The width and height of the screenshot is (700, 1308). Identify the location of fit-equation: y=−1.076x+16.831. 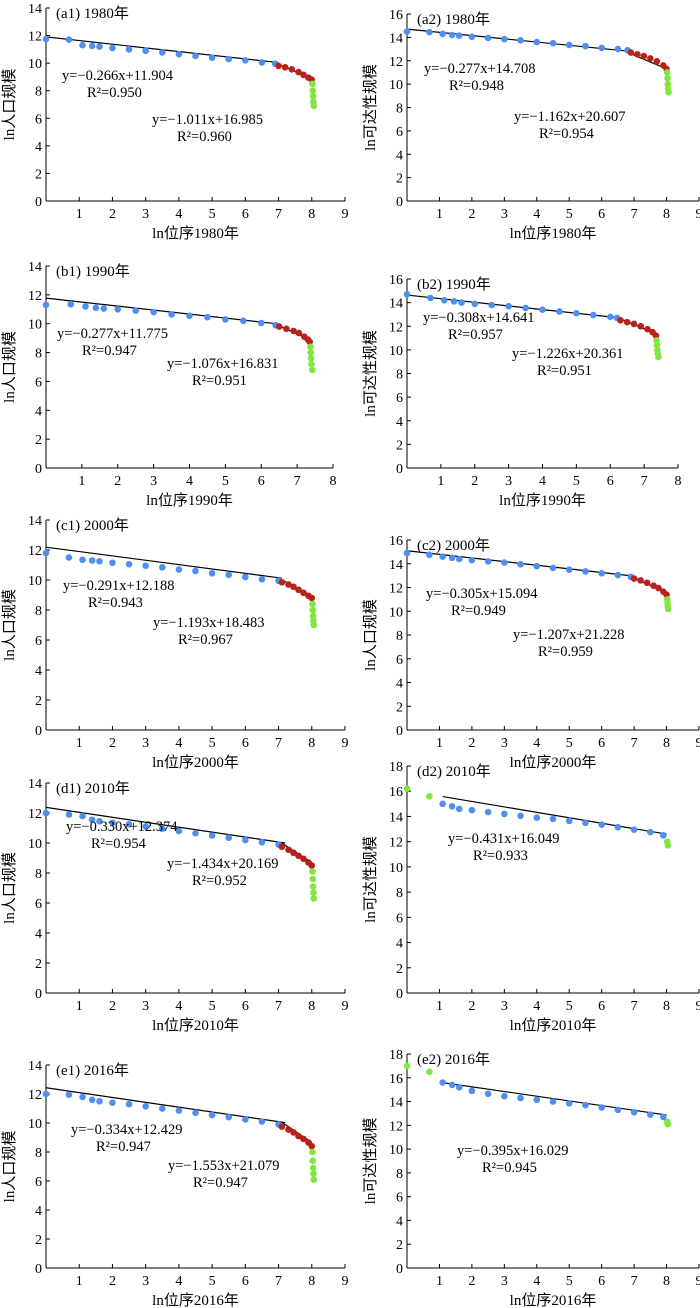
(223, 364).